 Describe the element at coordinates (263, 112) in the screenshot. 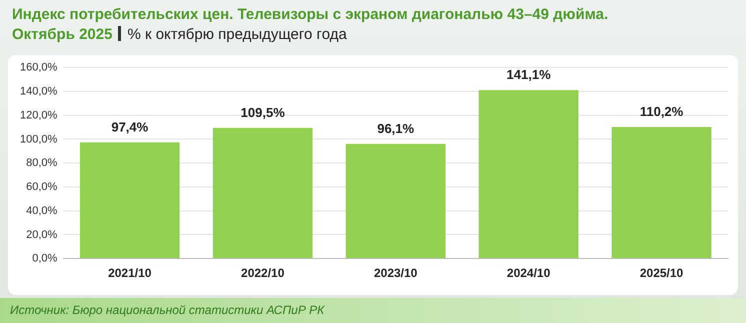

I see `data-label: 109,5%` at that location.